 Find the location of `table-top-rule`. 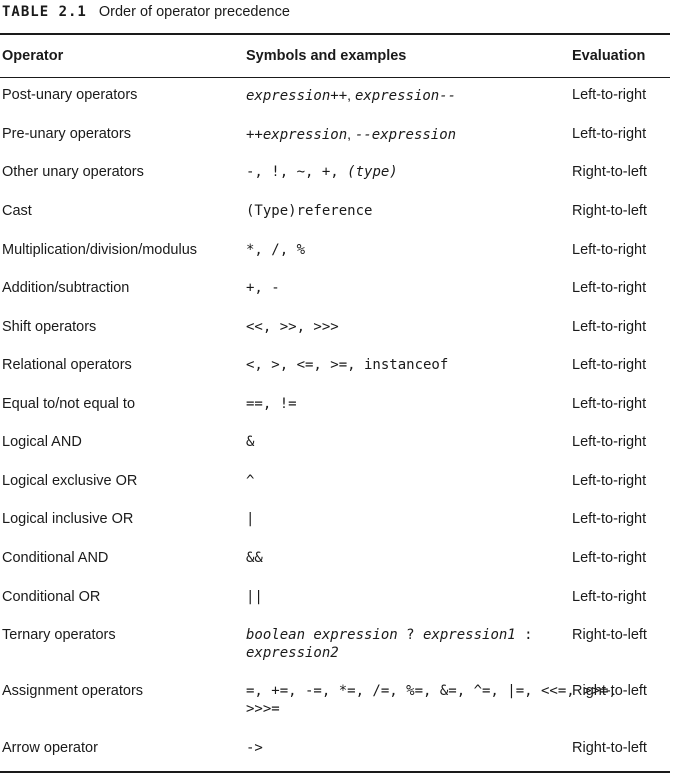

table-top-rule is located at coordinates (335, 34).